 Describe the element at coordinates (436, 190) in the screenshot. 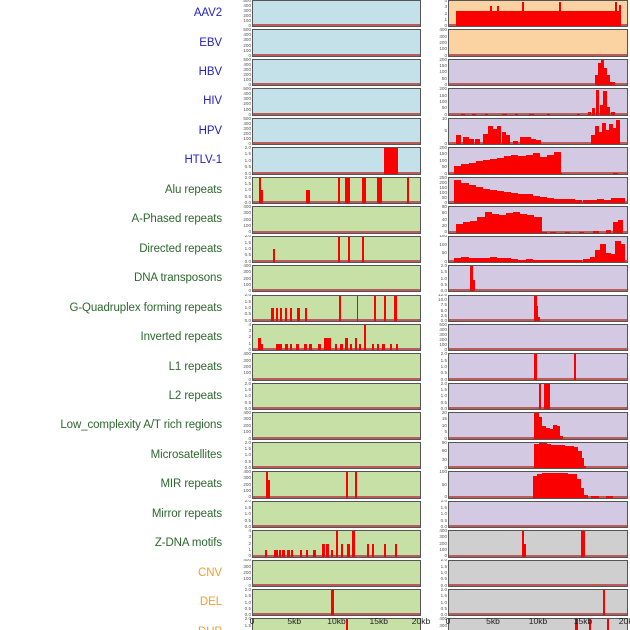

I see `y-axis: 250 200 150 100 50 0` at that location.